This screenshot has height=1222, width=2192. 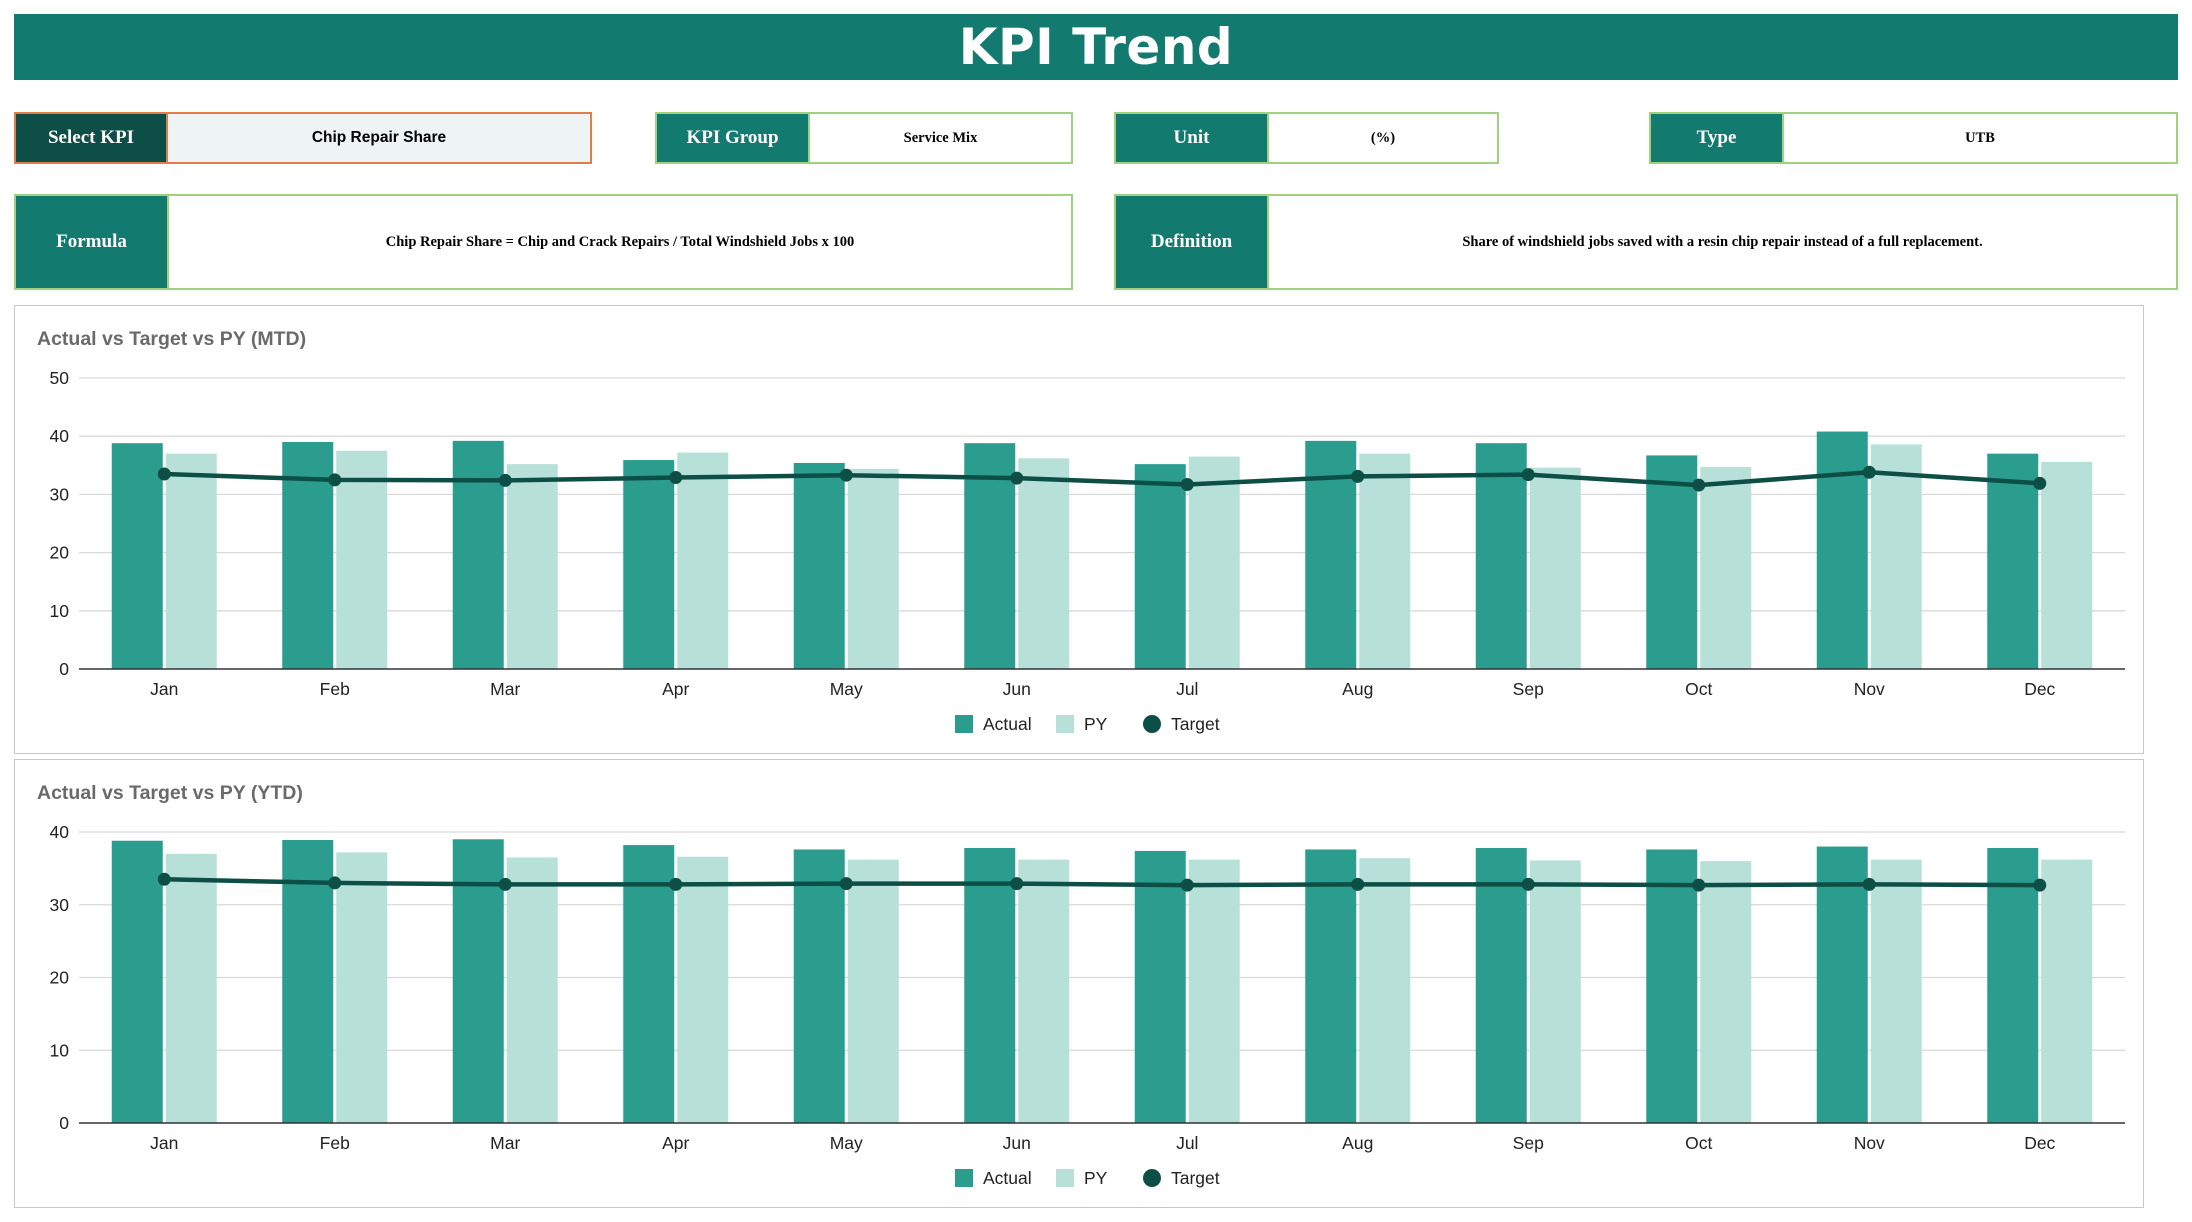 I want to click on select-kpi-label: Select KPI, so click(x=92, y=138).